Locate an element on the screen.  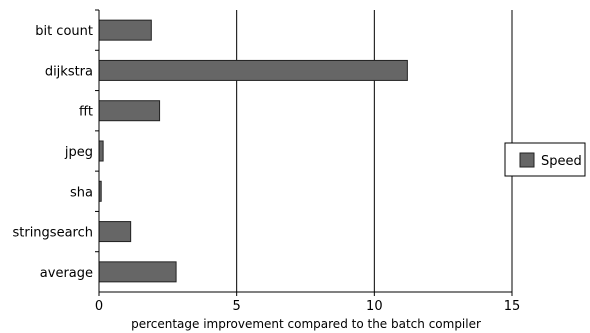
x-tick-label: 5 is located at coordinates (237, 306).